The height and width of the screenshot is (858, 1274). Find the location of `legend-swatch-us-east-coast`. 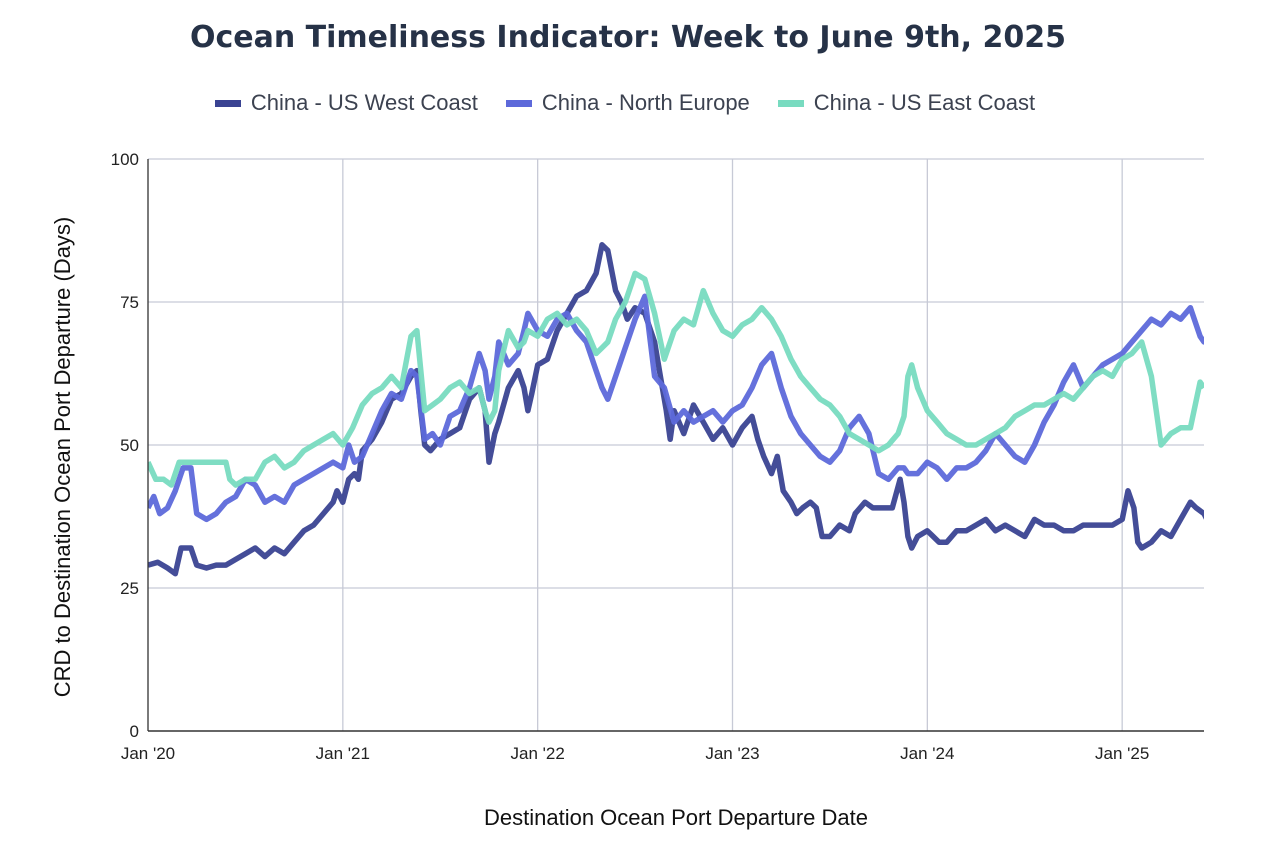

legend-swatch-us-east-coast is located at coordinates (790, 103).